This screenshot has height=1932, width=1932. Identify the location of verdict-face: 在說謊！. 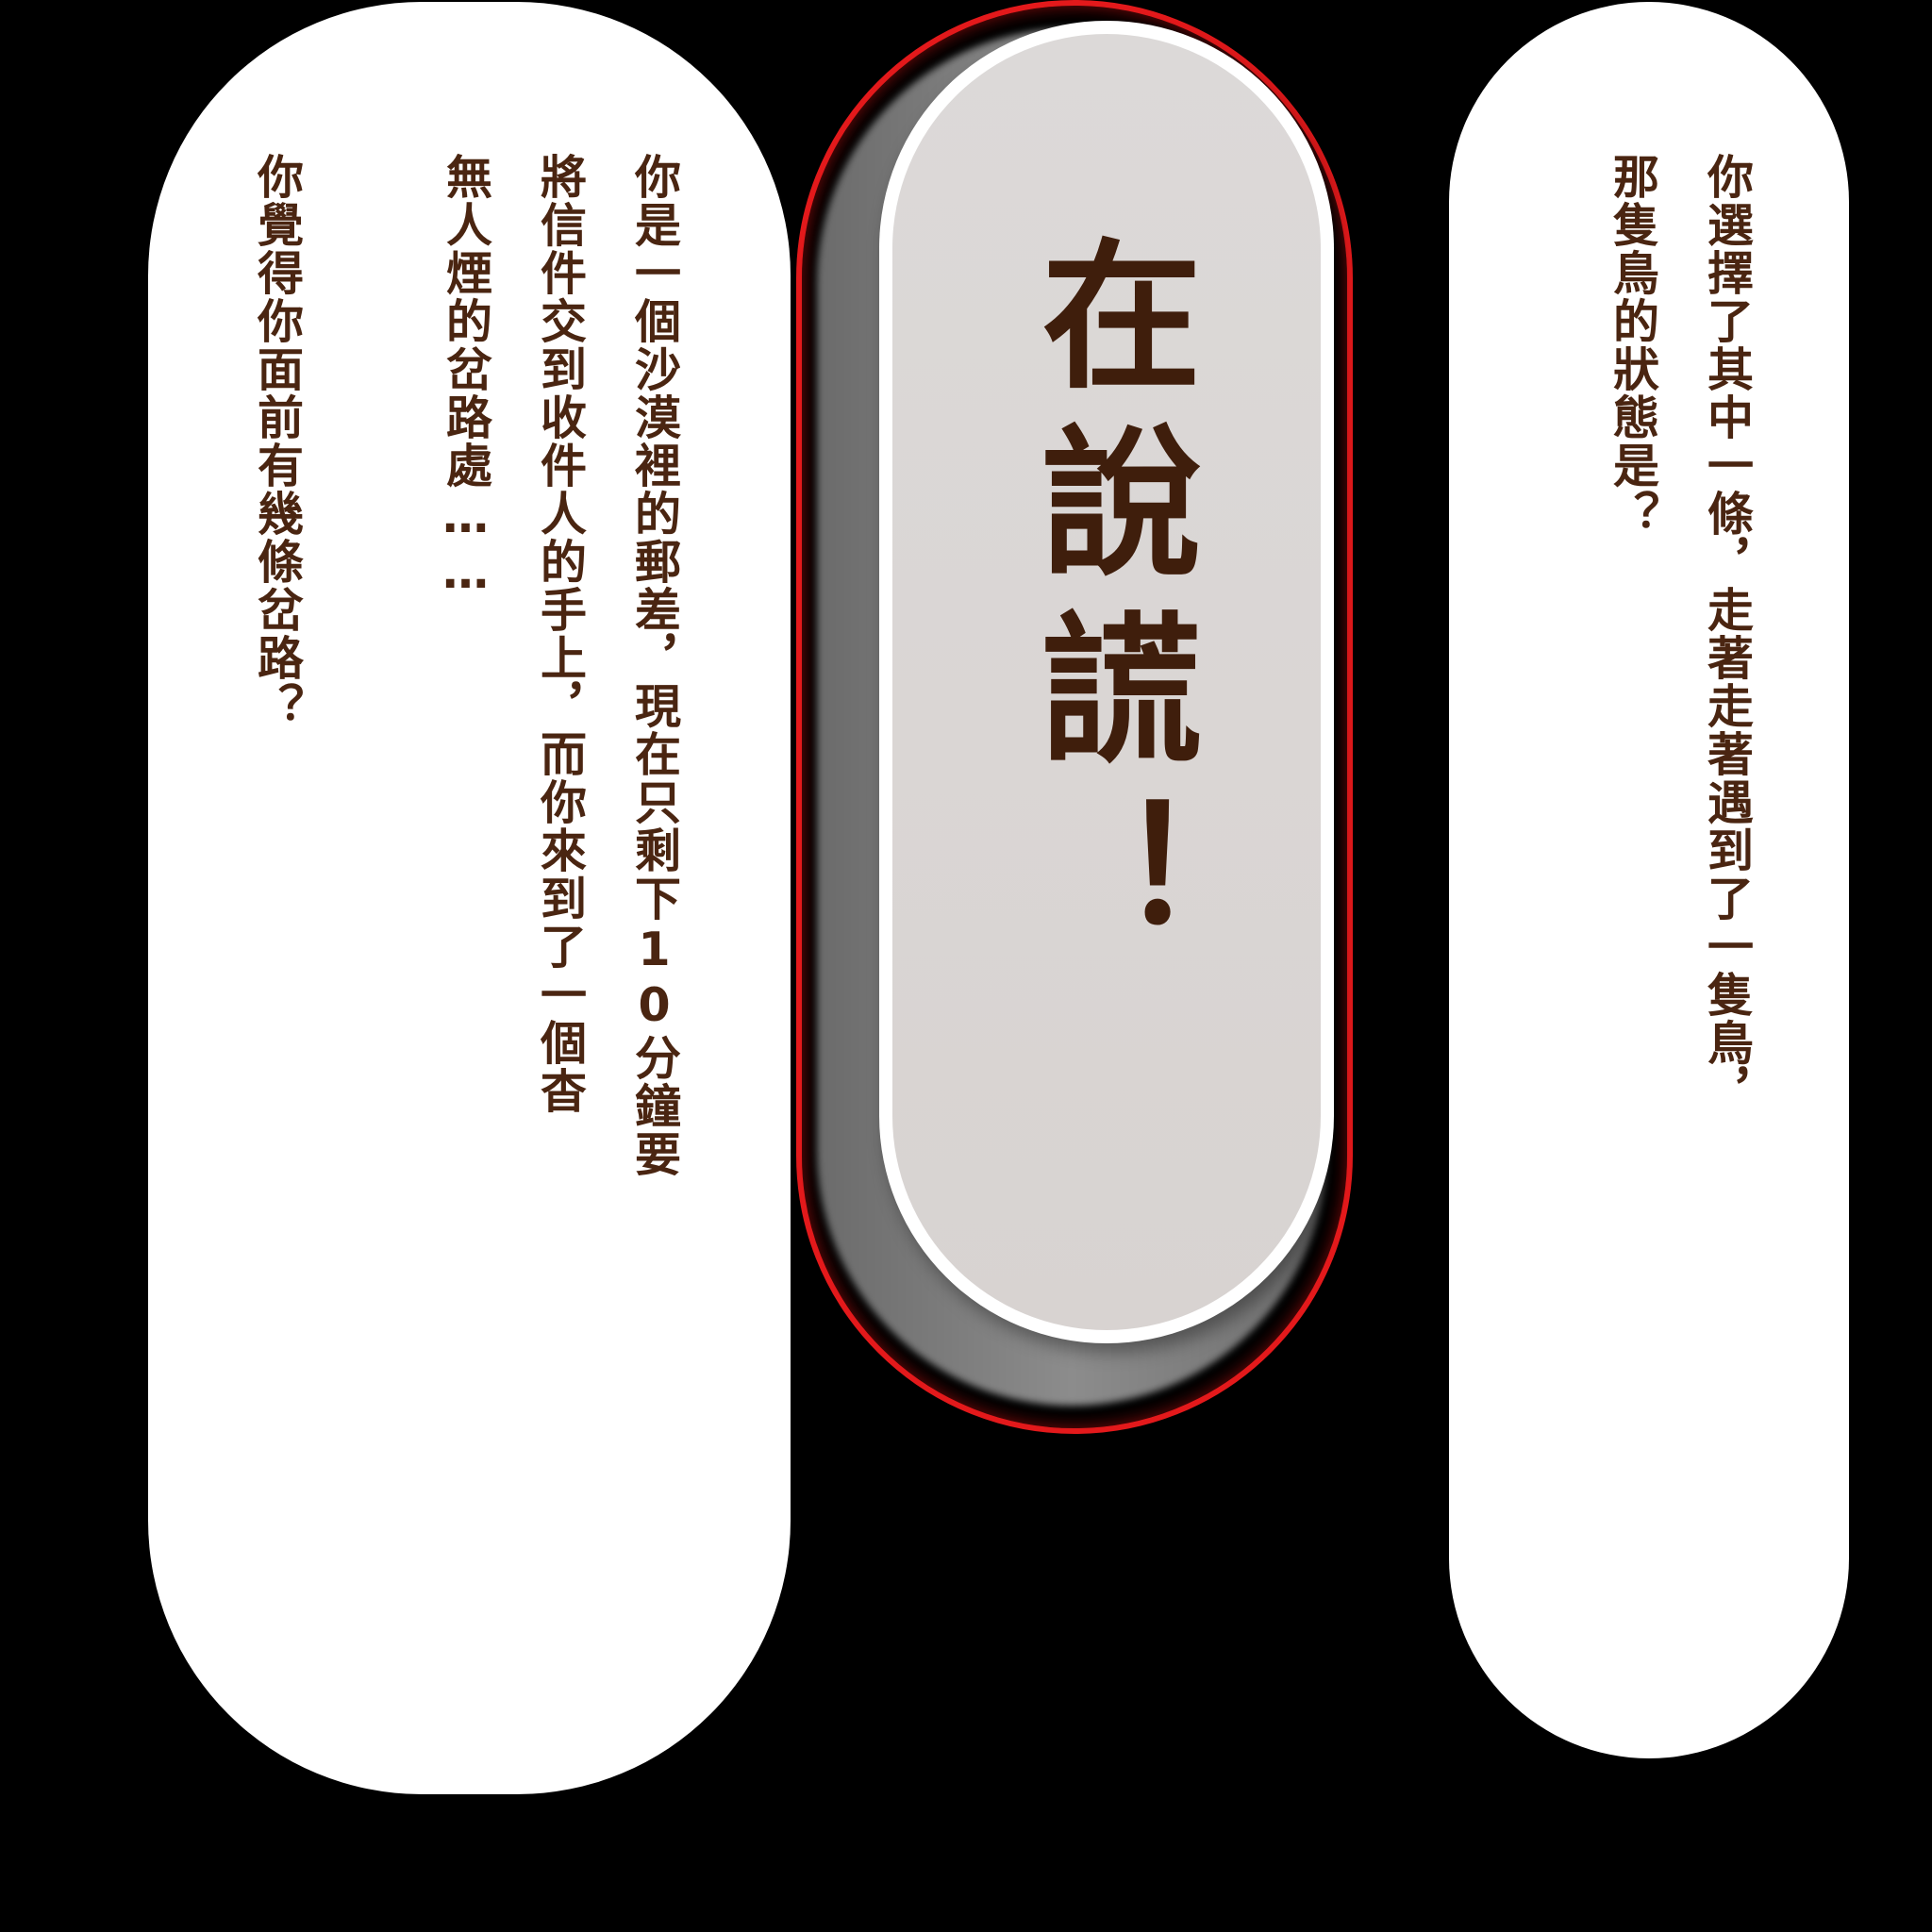
(1106, 682).